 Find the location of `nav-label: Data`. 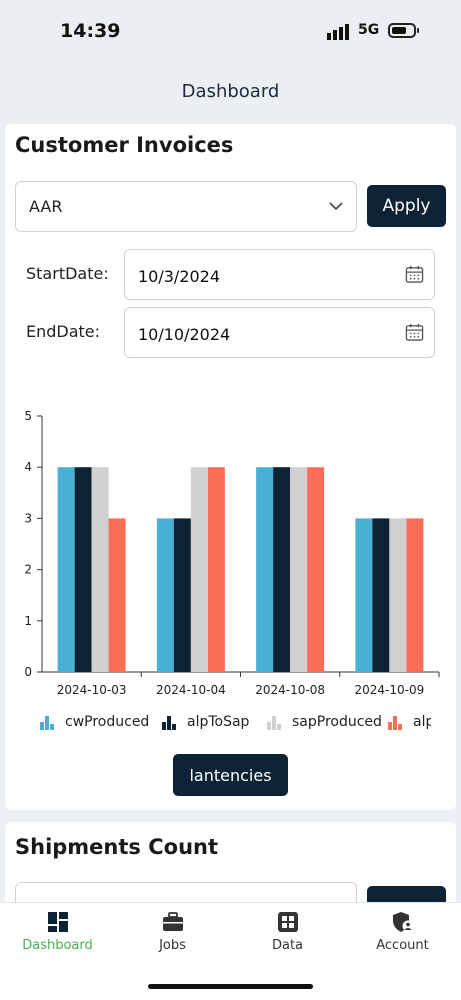

nav-label: Data is located at coordinates (287, 945).